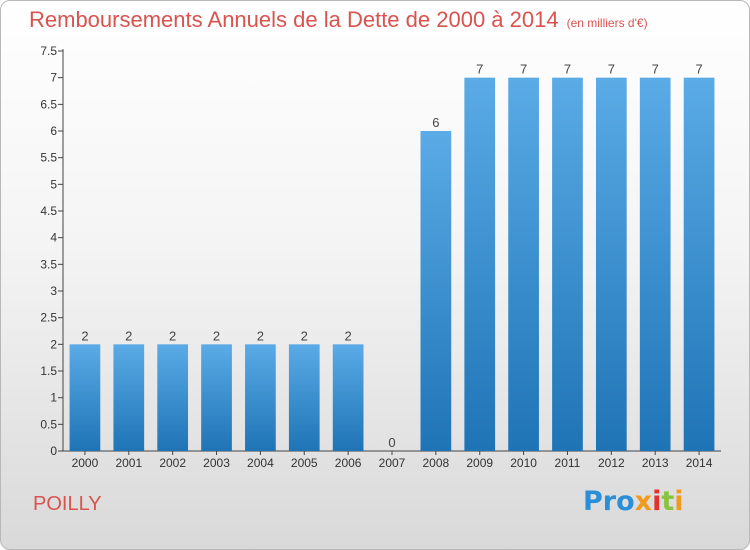 Image resolution: width=750 pixels, height=550 pixels. Describe the element at coordinates (436, 463) in the screenshot. I see `x-tick-label: 2008` at that location.